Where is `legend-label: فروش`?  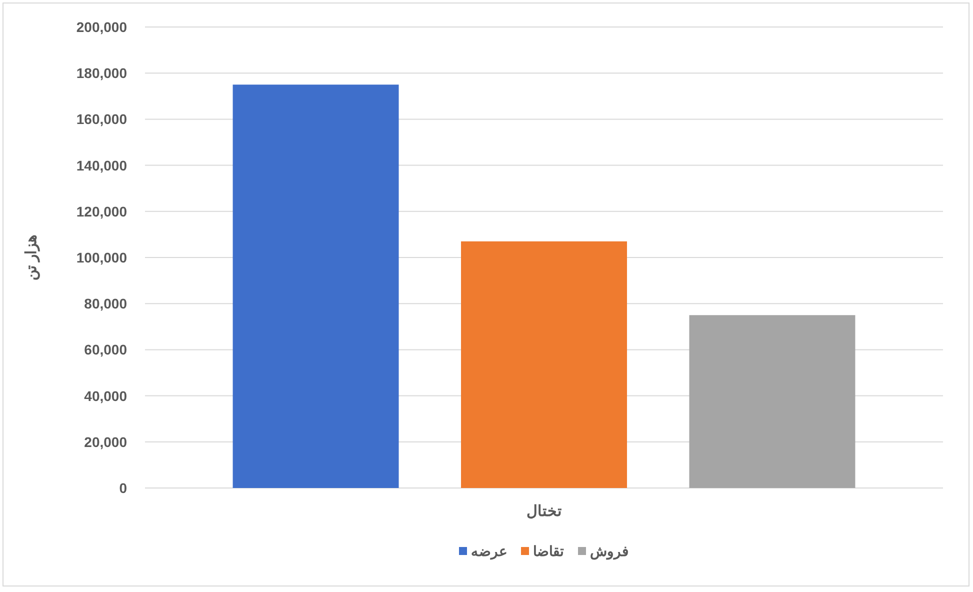
legend-label: فروش is located at coordinates (609, 551).